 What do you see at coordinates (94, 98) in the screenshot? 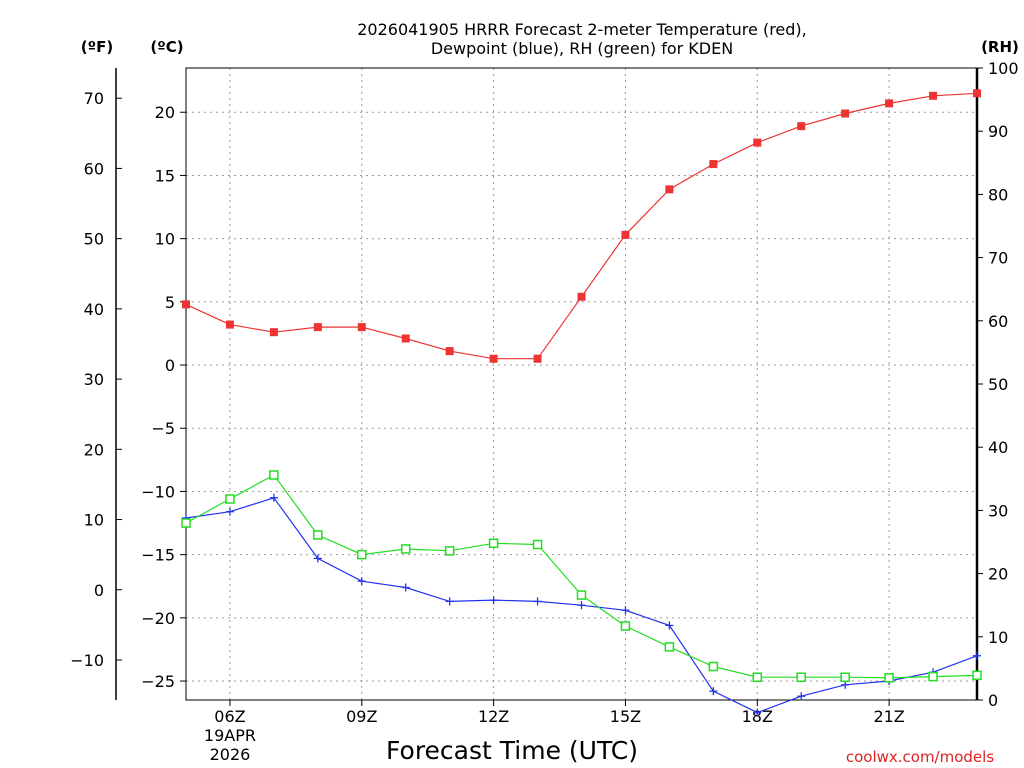
I see `fahrenheit-tick-label: 70` at bounding box center [94, 98].